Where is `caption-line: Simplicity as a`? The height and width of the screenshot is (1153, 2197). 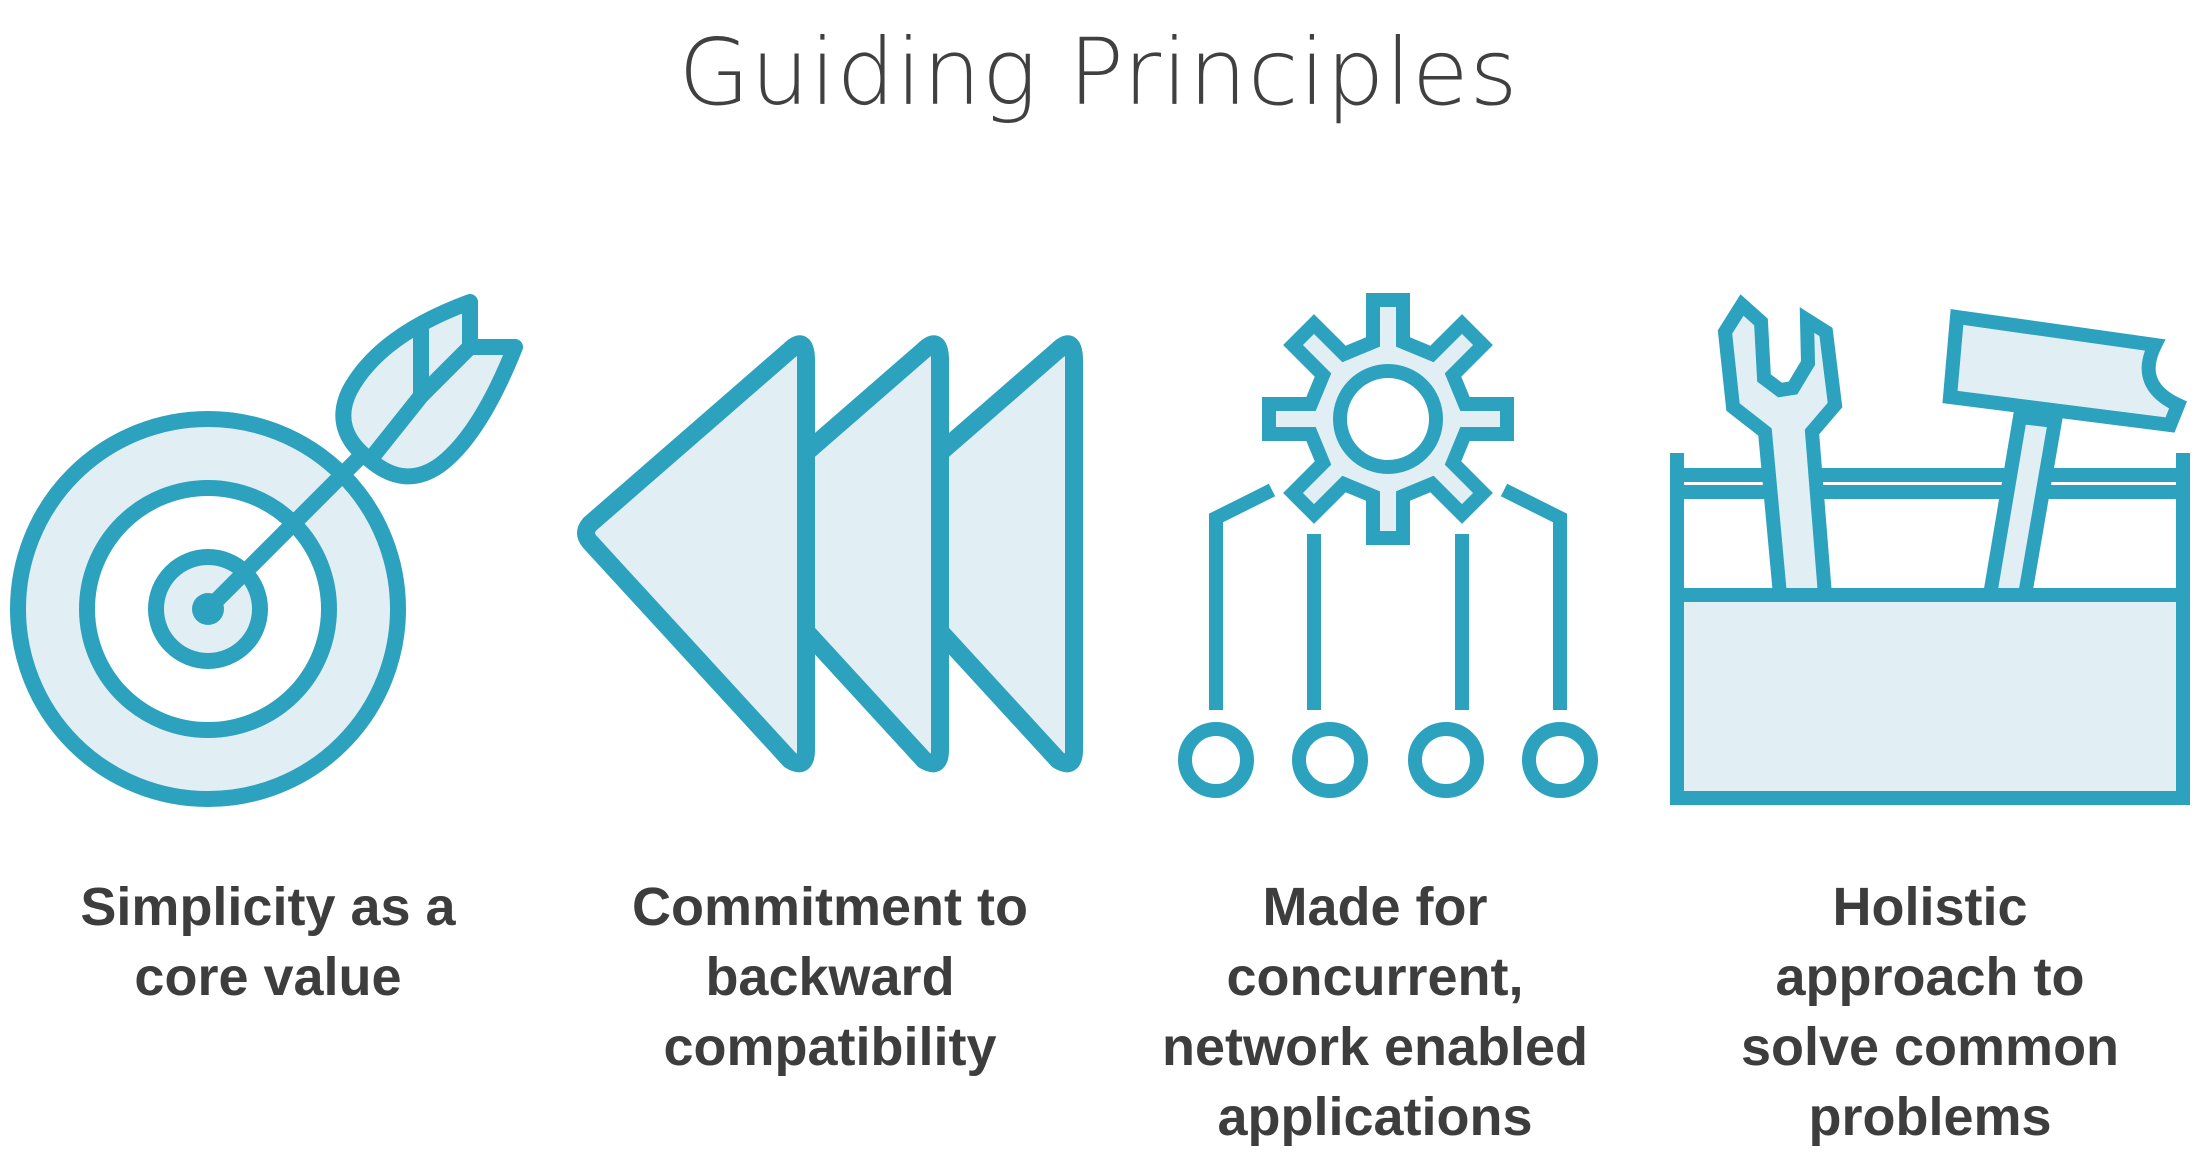 caption-line: Simplicity as a is located at coordinates (268, 907).